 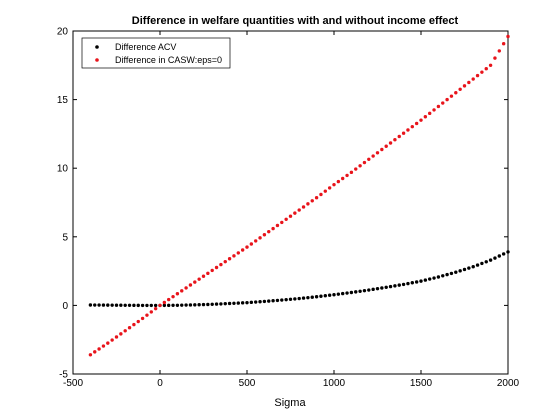 I want to click on y-tick-label: 15, so click(x=63, y=100).